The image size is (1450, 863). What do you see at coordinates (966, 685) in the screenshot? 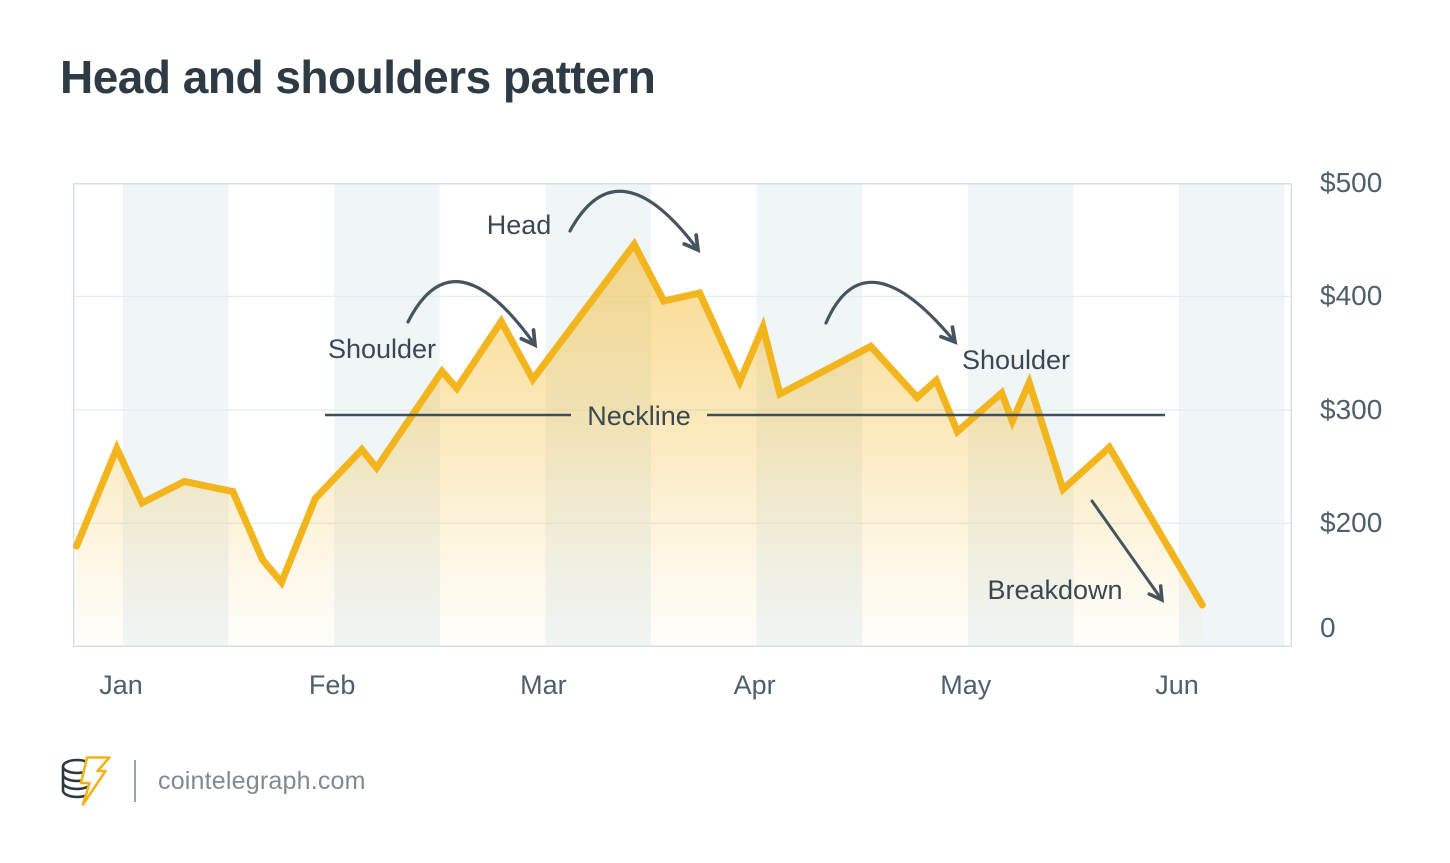
I see `x-axis-label-may: May` at bounding box center [966, 685].